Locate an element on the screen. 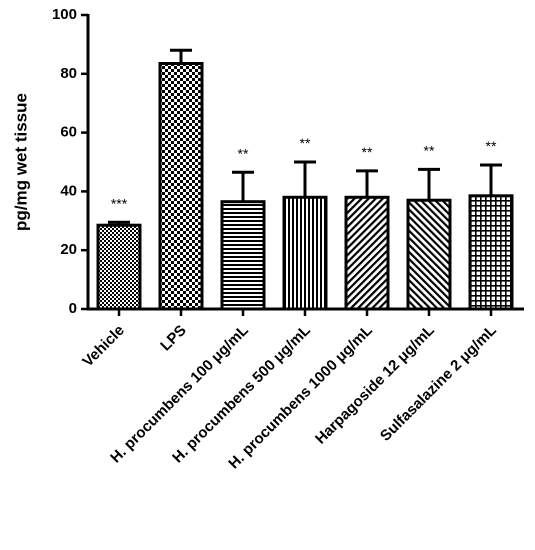 The width and height of the screenshot is (535, 550). y-tick-label: 0 is located at coordinates (73, 308).